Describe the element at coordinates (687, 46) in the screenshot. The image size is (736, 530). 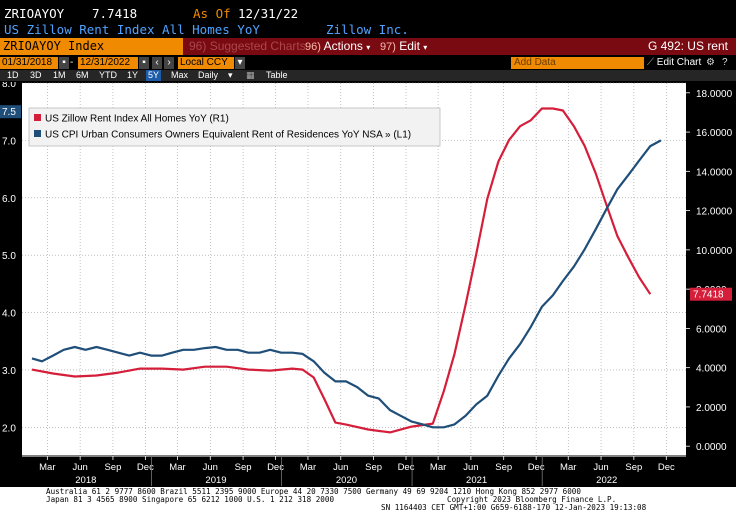
I see `graph-title: G 492: US rent` at that location.